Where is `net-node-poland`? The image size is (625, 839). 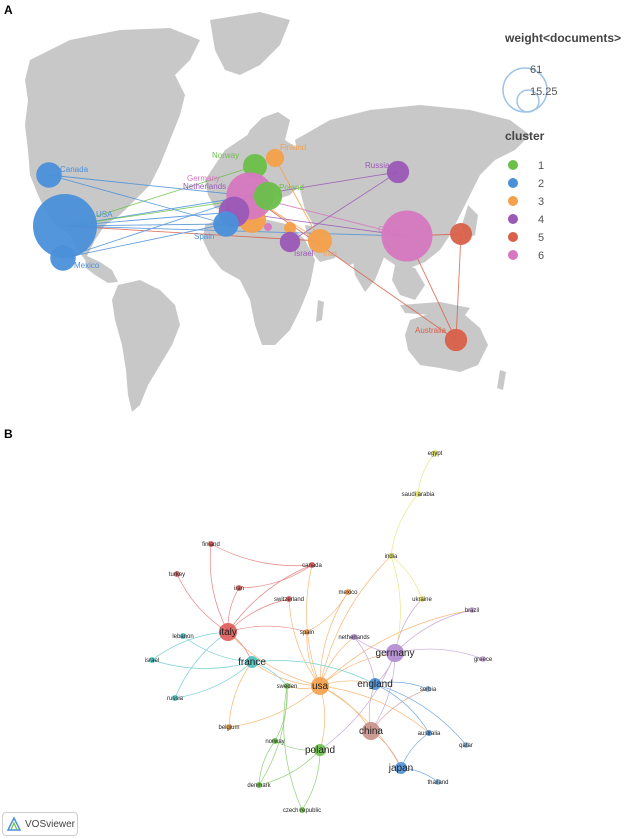
net-node-poland is located at coordinates (320, 750).